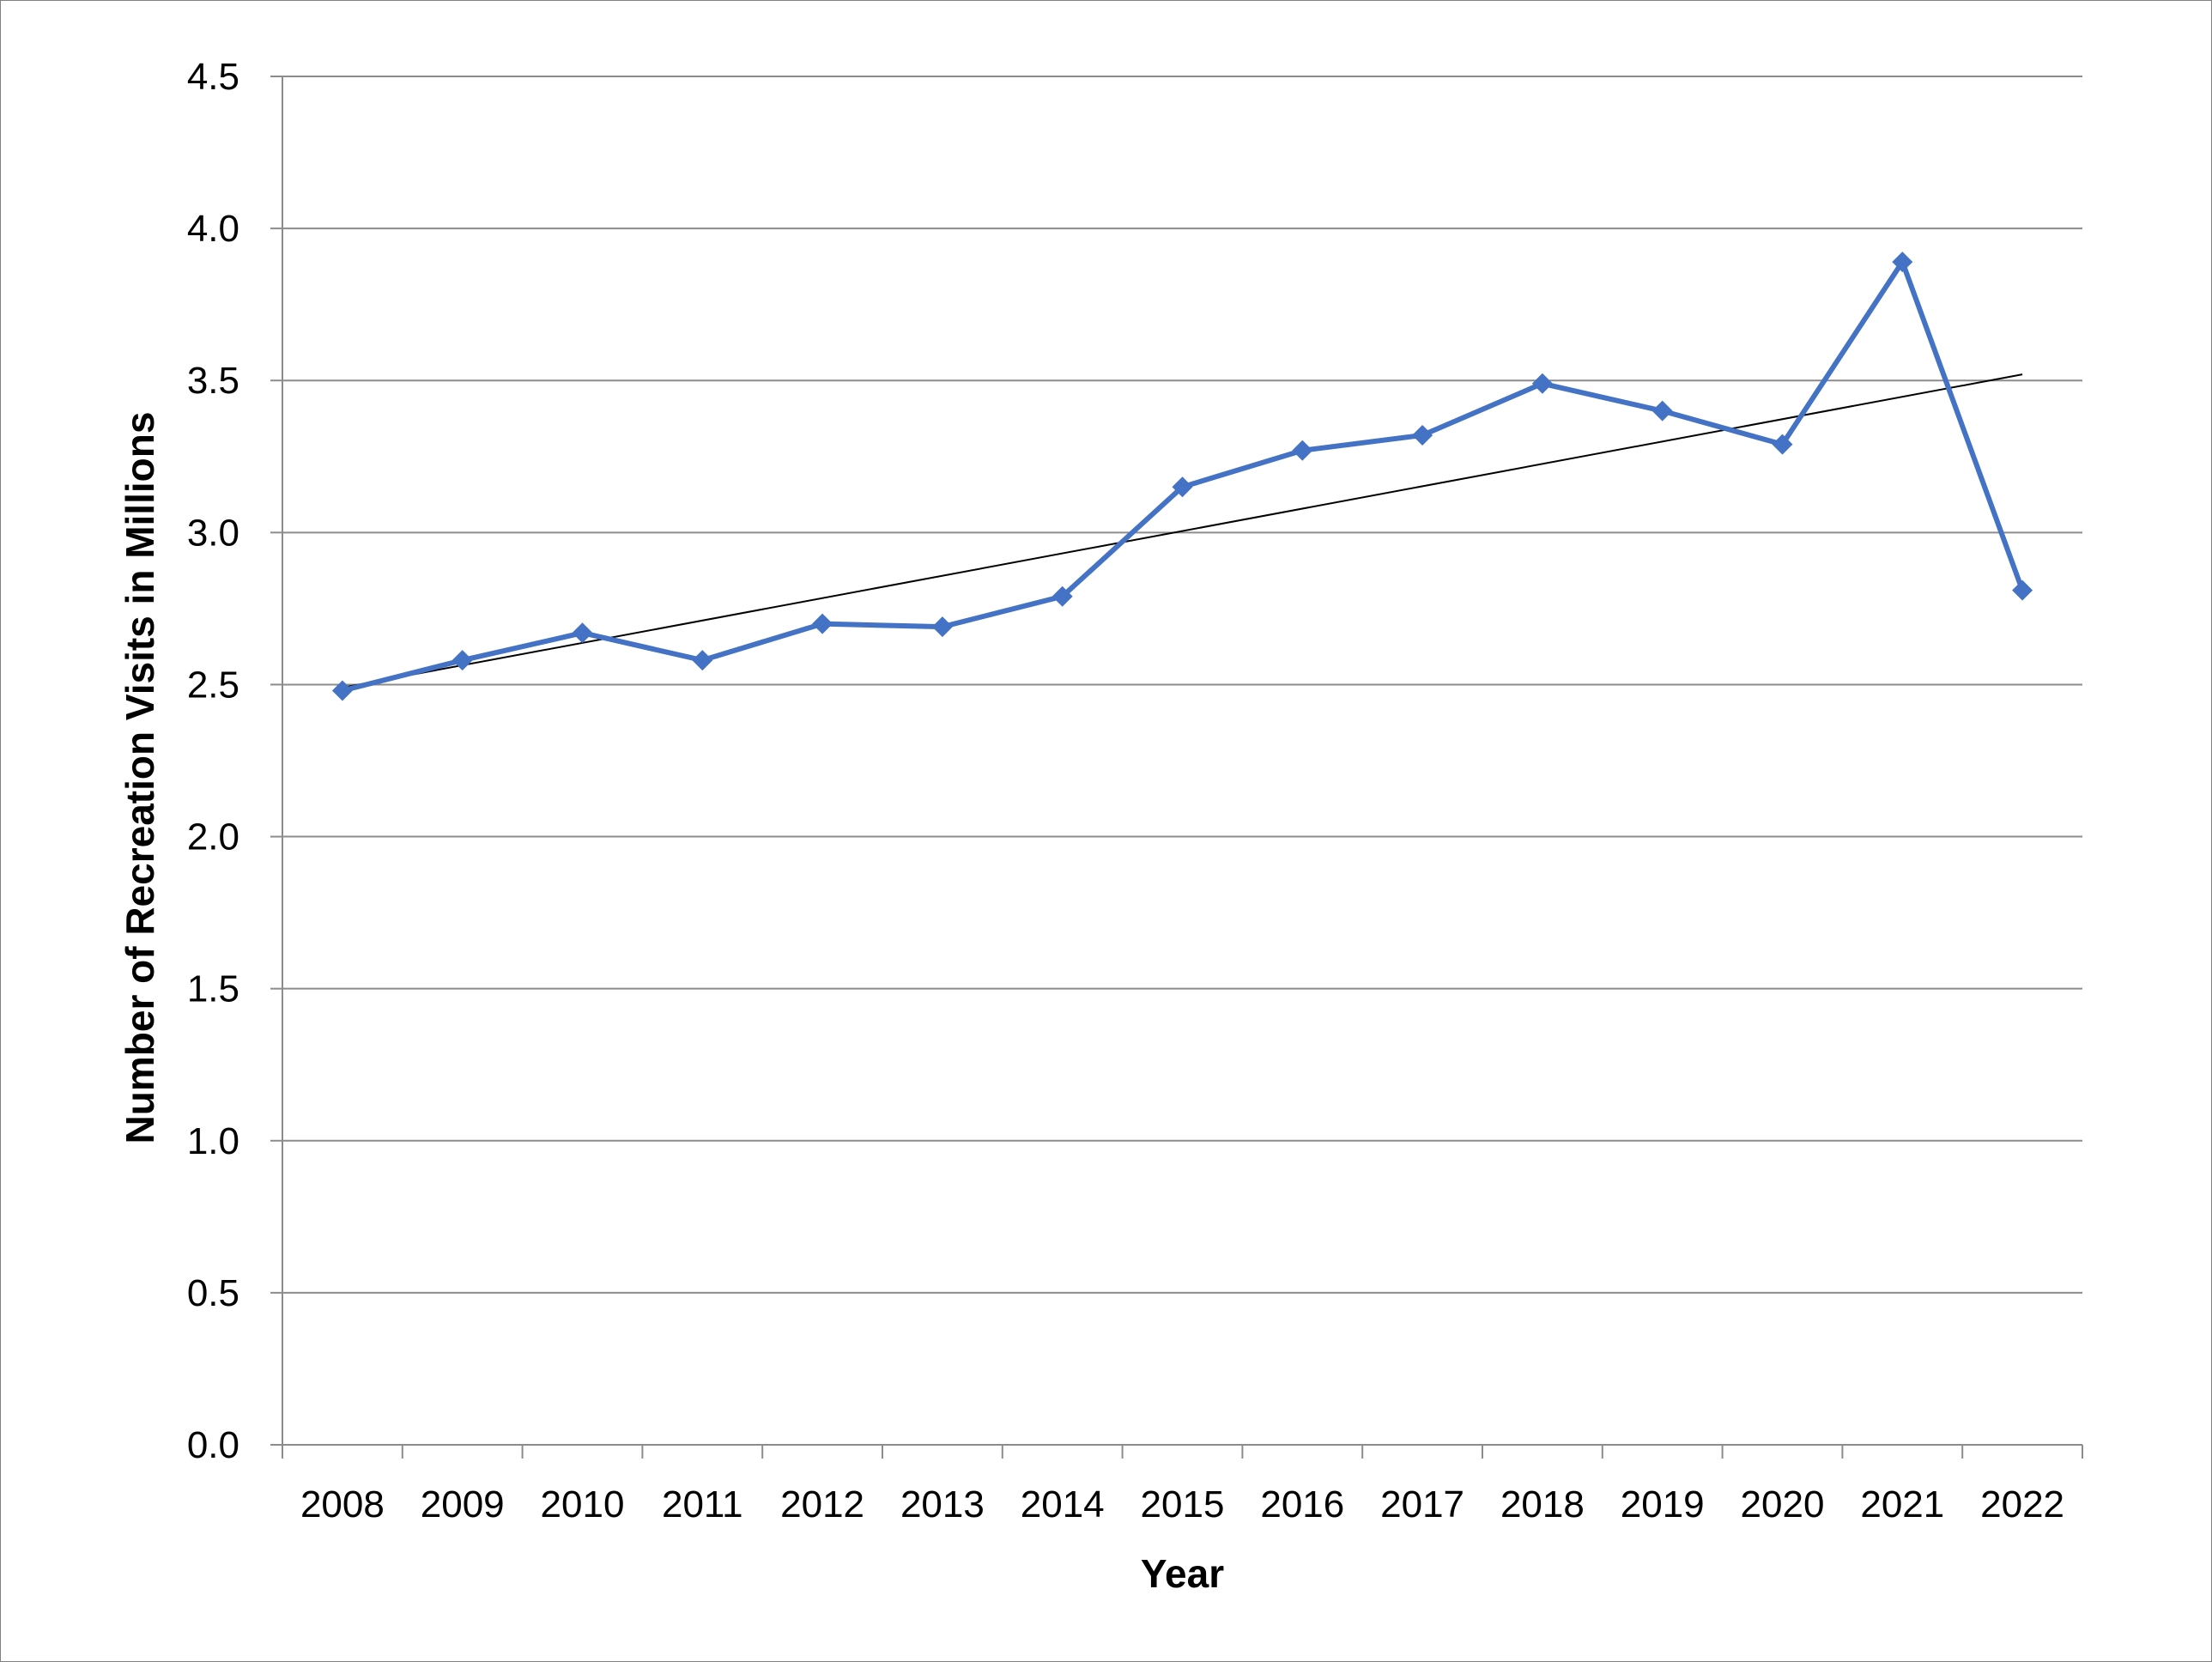 The width and height of the screenshot is (2212, 1662). What do you see at coordinates (702, 1505) in the screenshot?
I see `x-tick-label: 2011` at bounding box center [702, 1505].